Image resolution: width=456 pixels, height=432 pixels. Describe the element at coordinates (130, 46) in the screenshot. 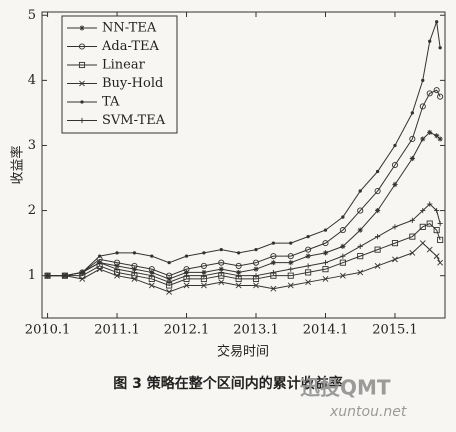

I see `legend-label: Ada-TEA` at that location.